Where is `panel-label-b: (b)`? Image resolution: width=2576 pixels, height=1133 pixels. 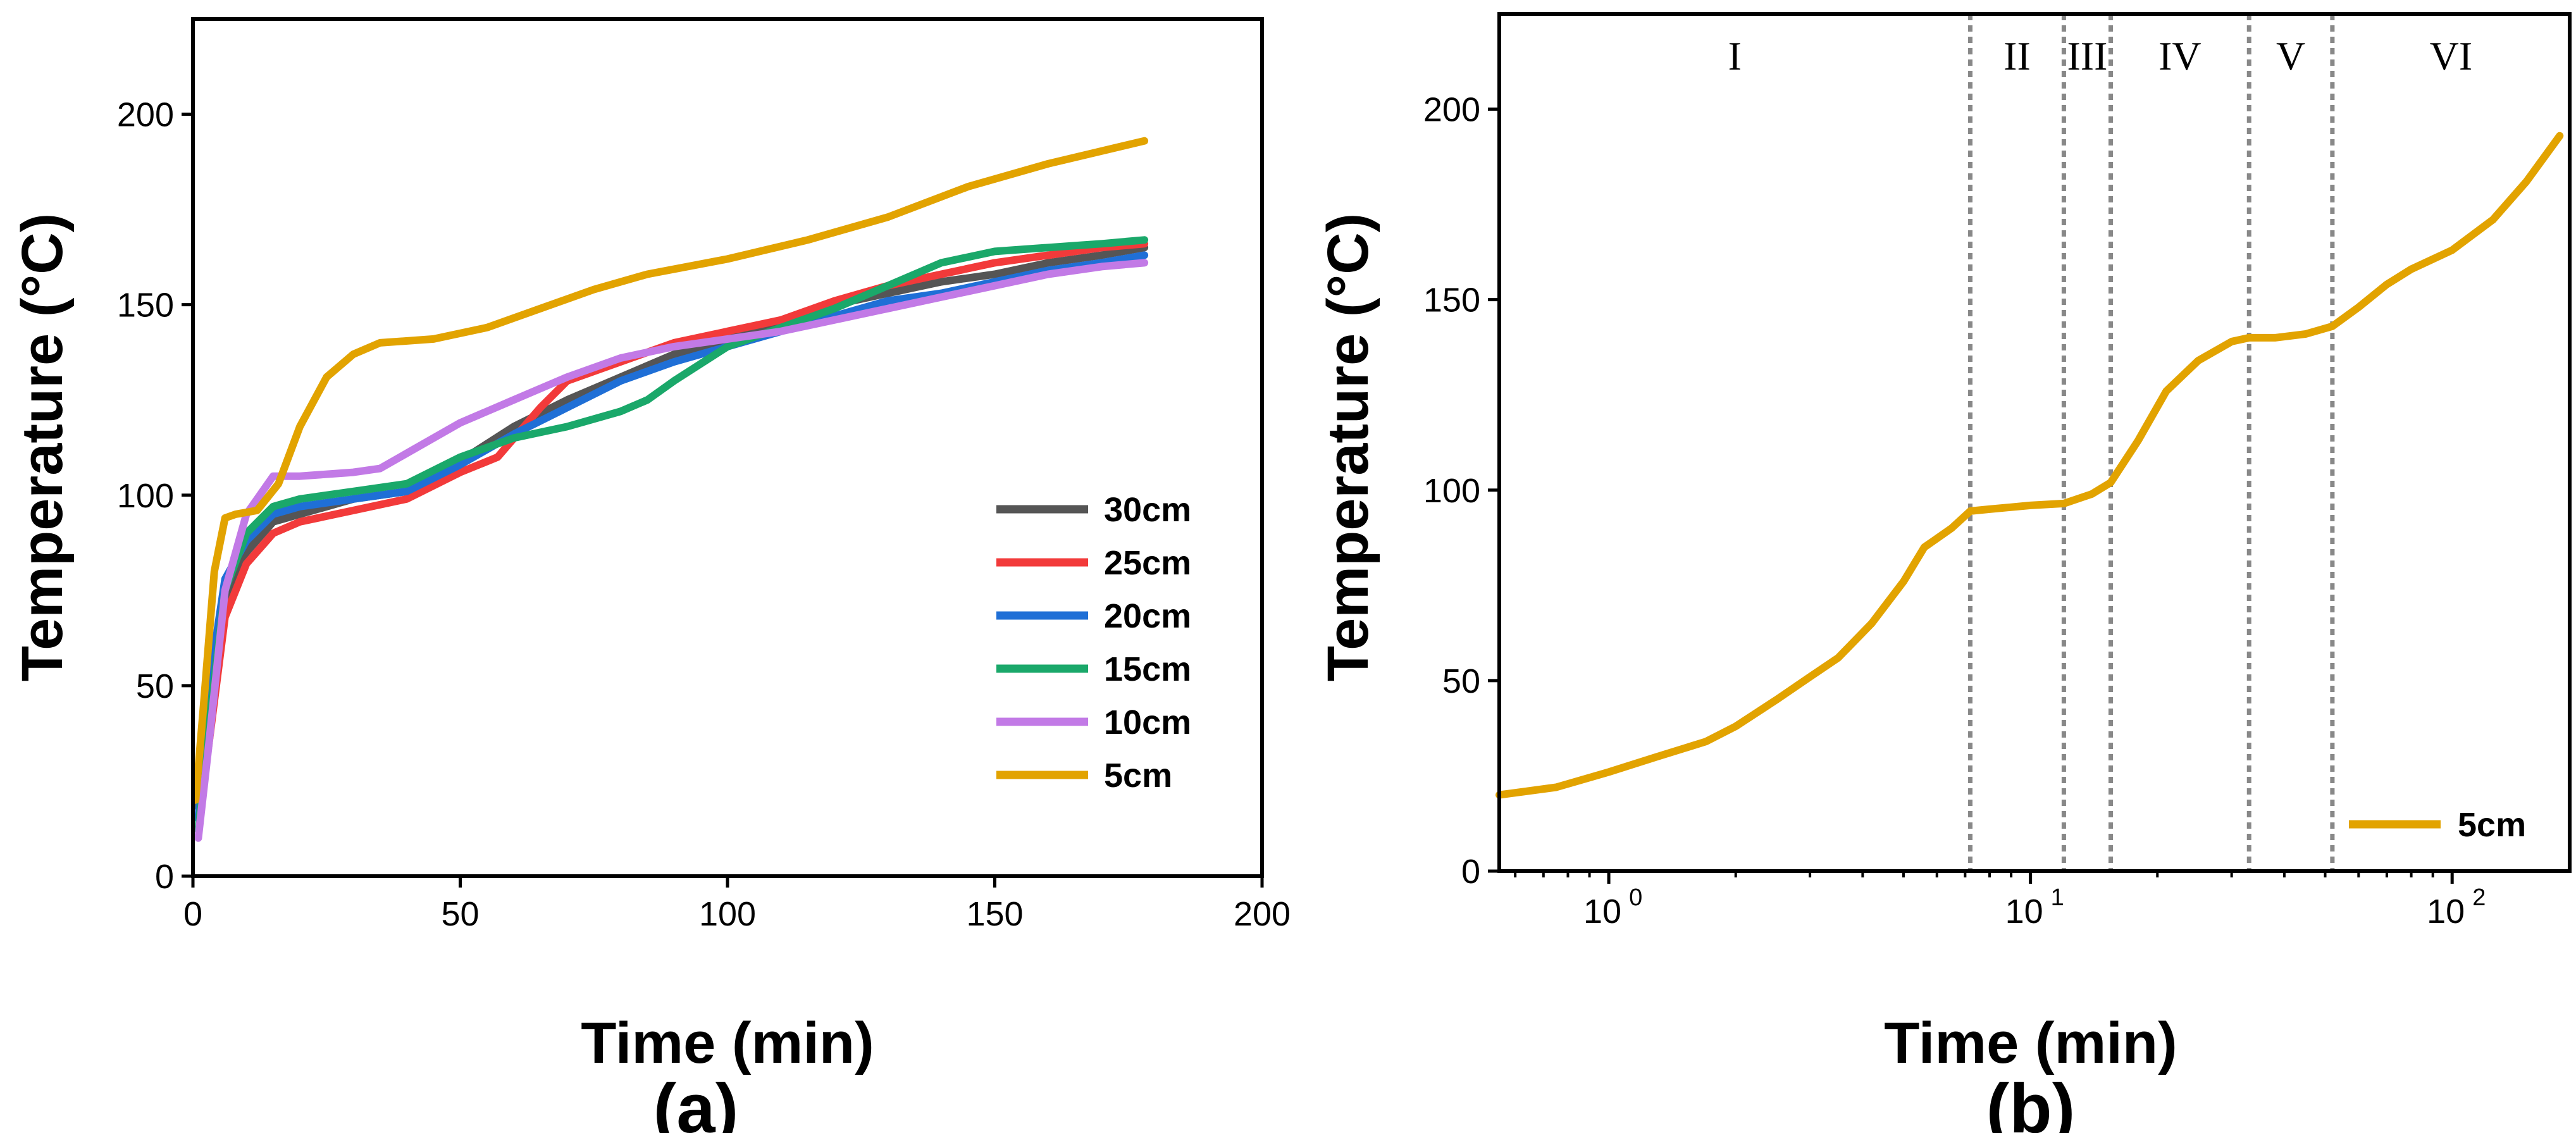 panel-label-b: (b) is located at coordinates (2031, 1101).